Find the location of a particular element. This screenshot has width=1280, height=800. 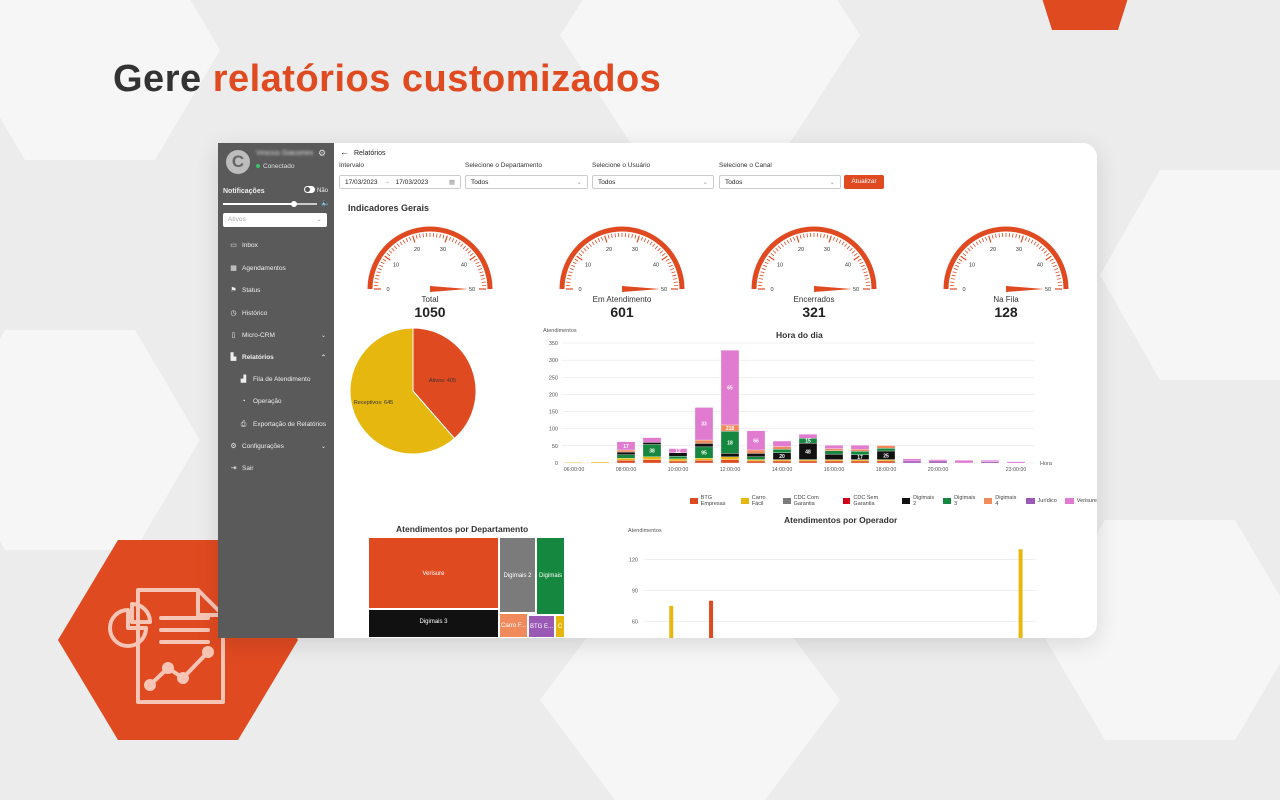

volume-slider is located at coordinates (270, 204).